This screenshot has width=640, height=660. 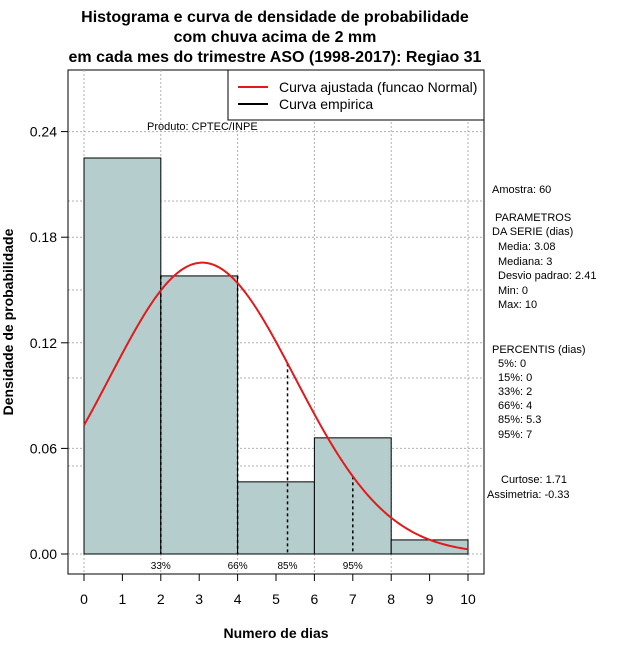 What do you see at coordinates (547, 276) in the screenshot?
I see `param-std-dev: Desvio padrao: 2.41` at bounding box center [547, 276].